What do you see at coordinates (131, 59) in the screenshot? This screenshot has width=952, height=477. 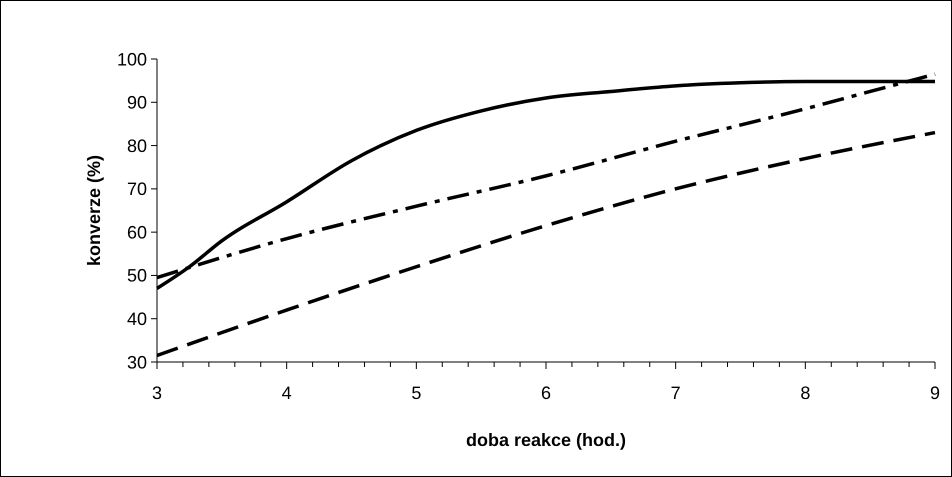 I see `y-tick-label: 100` at bounding box center [131, 59].